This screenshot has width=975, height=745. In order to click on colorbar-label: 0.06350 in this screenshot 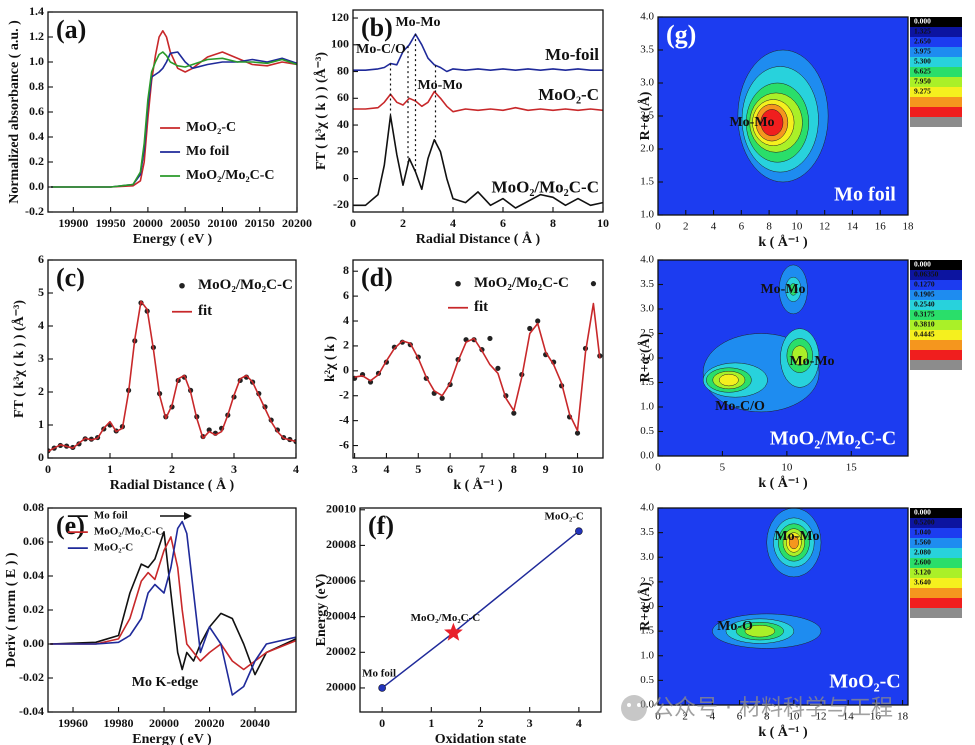, I will do `click(926, 274)`.